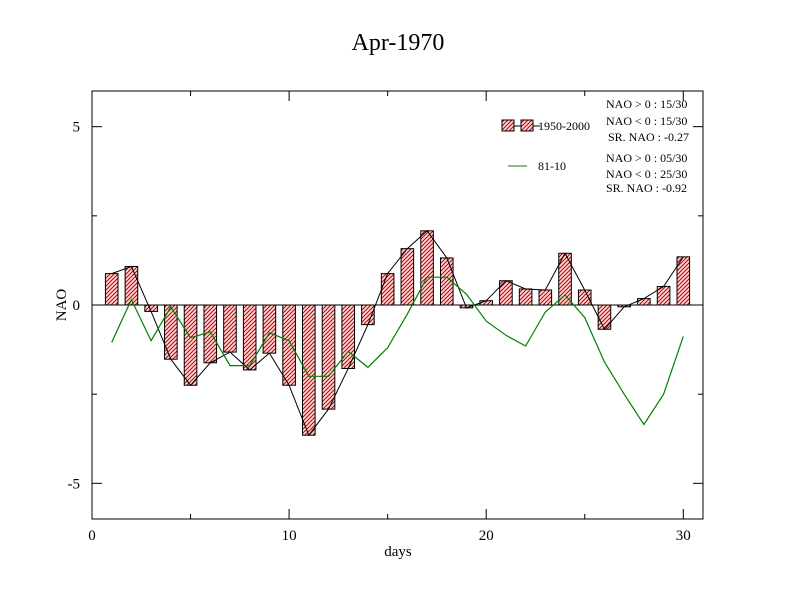  I want to click on y-axis-label: NAO, so click(62, 305).